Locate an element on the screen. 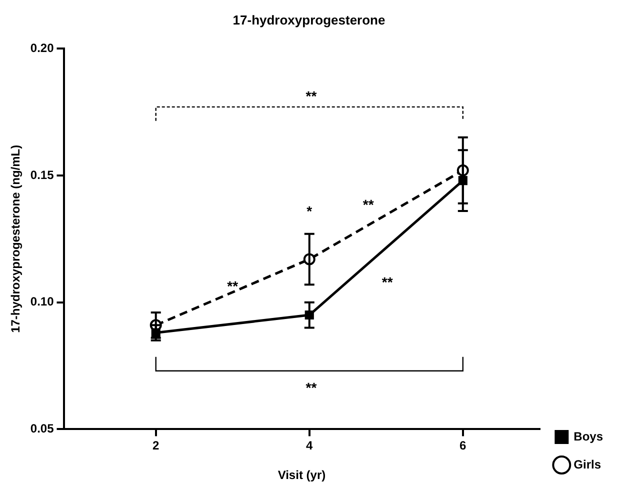  x-tick-label: 6 is located at coordinates (463, 445).